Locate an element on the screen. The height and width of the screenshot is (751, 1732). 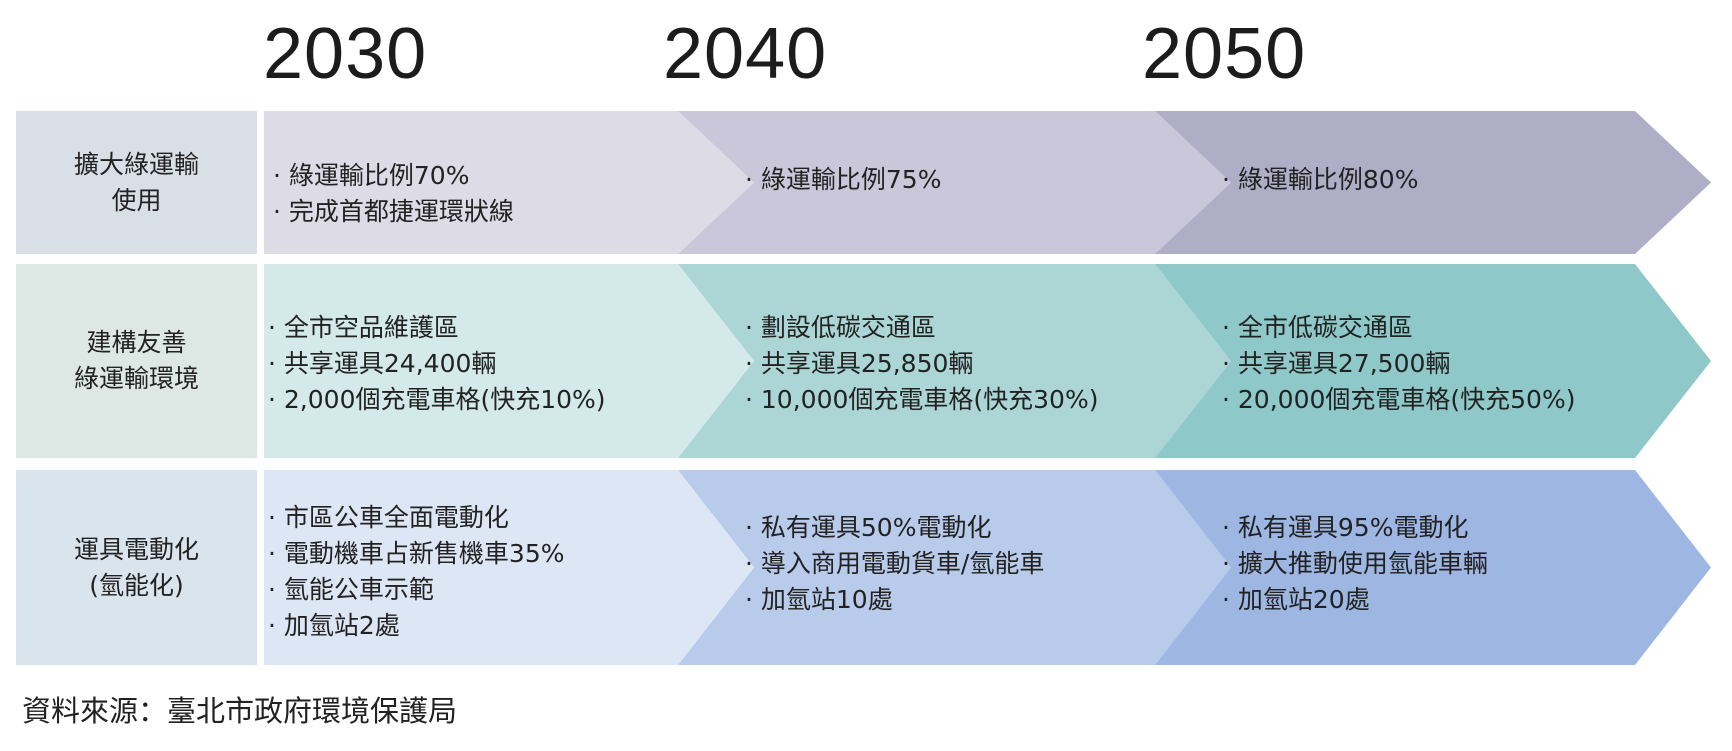
list-item: 私有運具95%電動化 is located at coordinates (1355, 528).